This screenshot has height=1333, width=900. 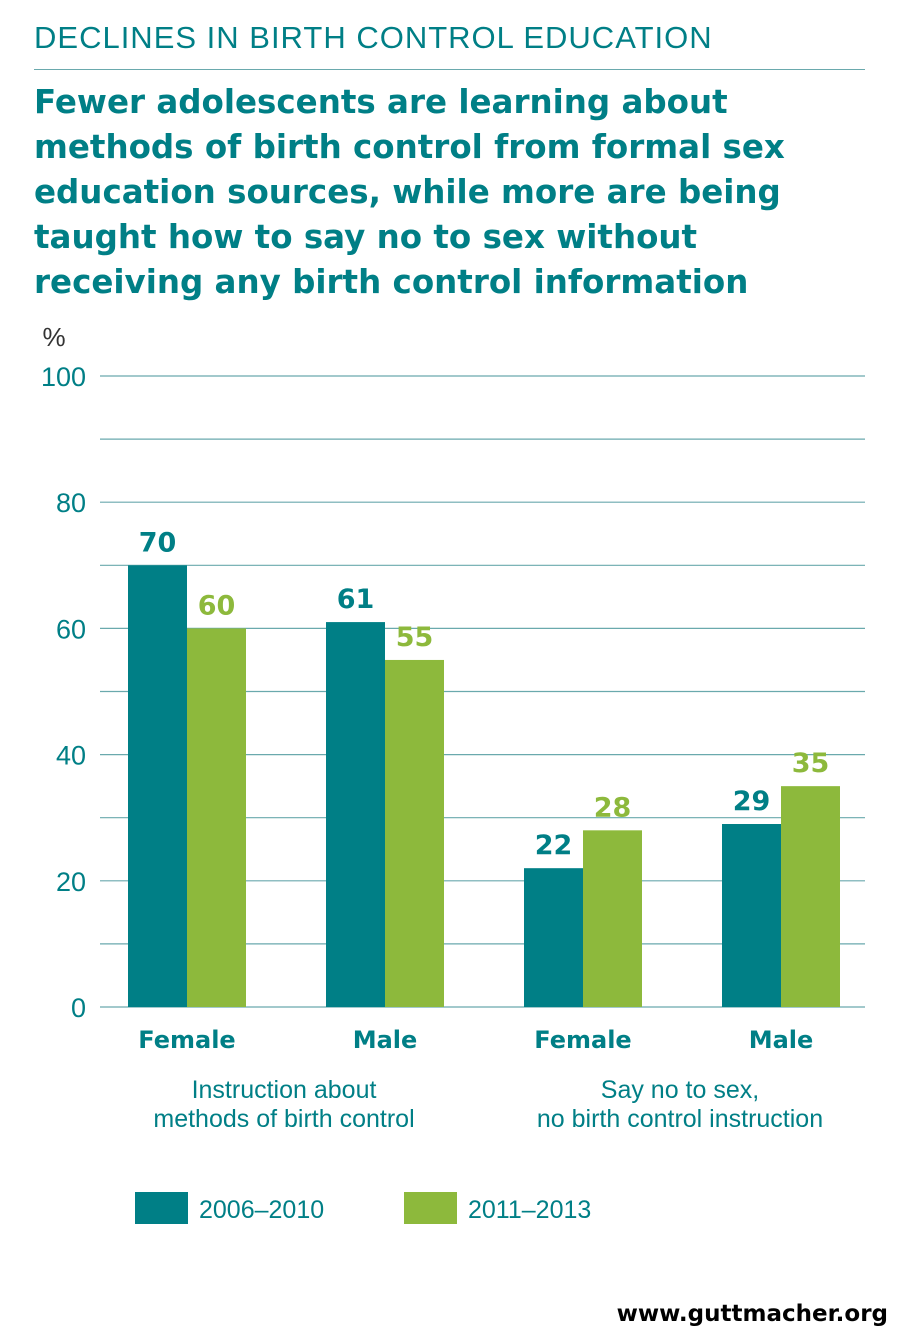 I want to click on y-tick-label: 80, so click(x=71, y=503).